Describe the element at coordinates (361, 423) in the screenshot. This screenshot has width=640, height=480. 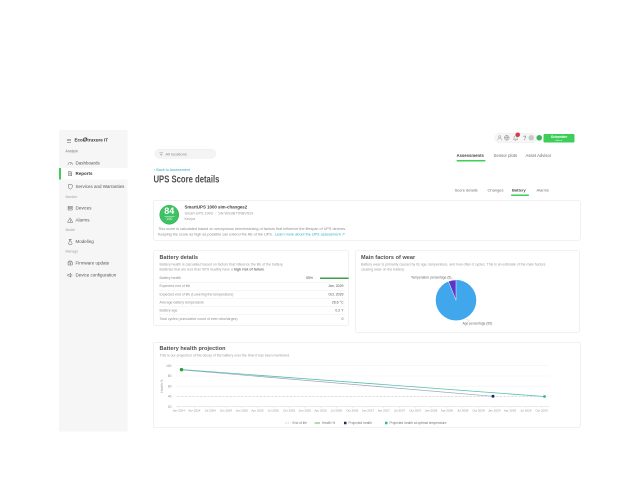
I see `svg-text: Projected health` at that location.